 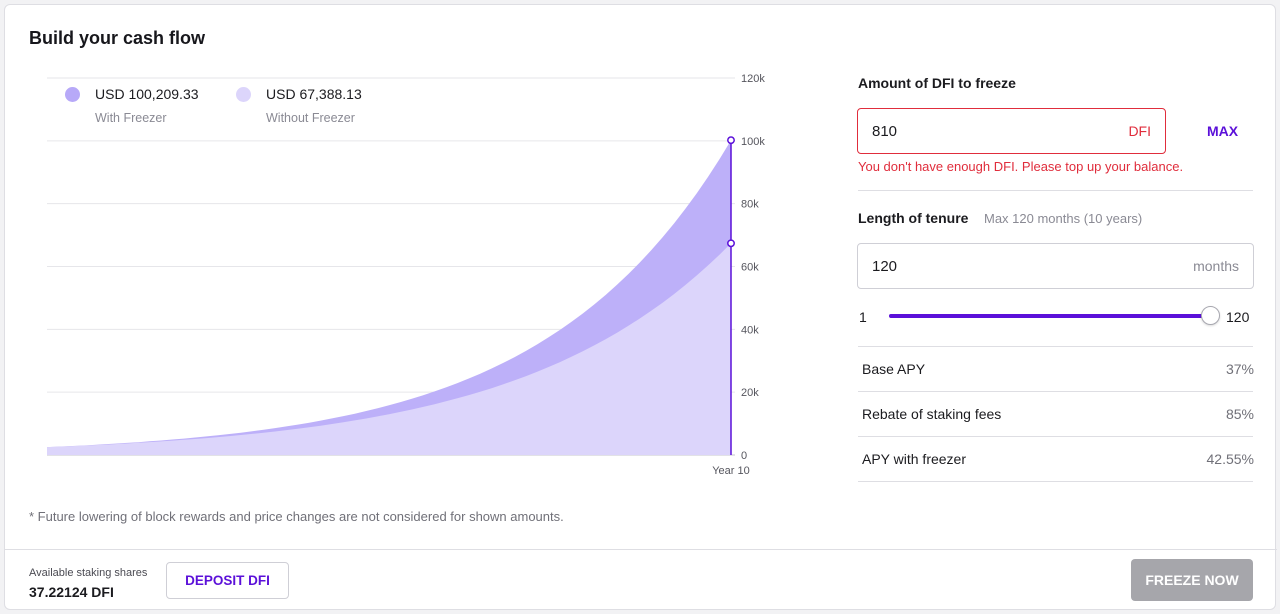 What do you see at coordinates (1239, 414) in the screenshot?
I see `rebate-value: 85%` at bounding box center [1239, 414].